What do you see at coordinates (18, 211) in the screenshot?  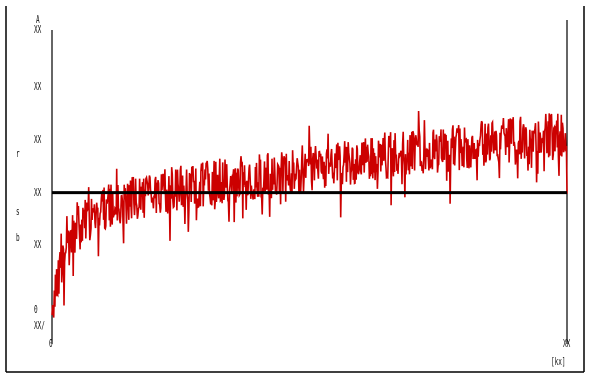 I see `y-axis-fragment: s` at bounding box center [18, 211].